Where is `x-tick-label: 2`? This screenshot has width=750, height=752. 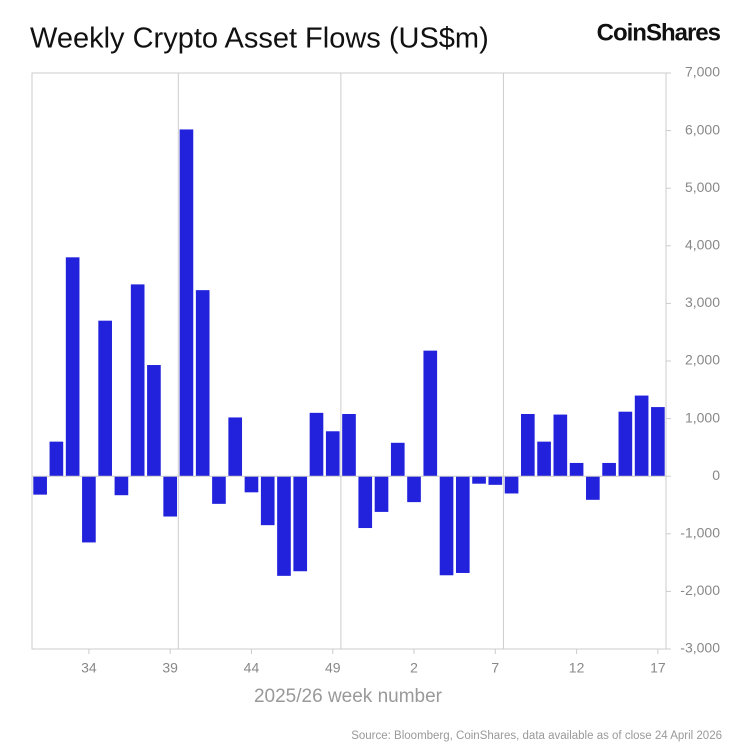
x-tick-label: 2 is located at coordinates (414, 668).